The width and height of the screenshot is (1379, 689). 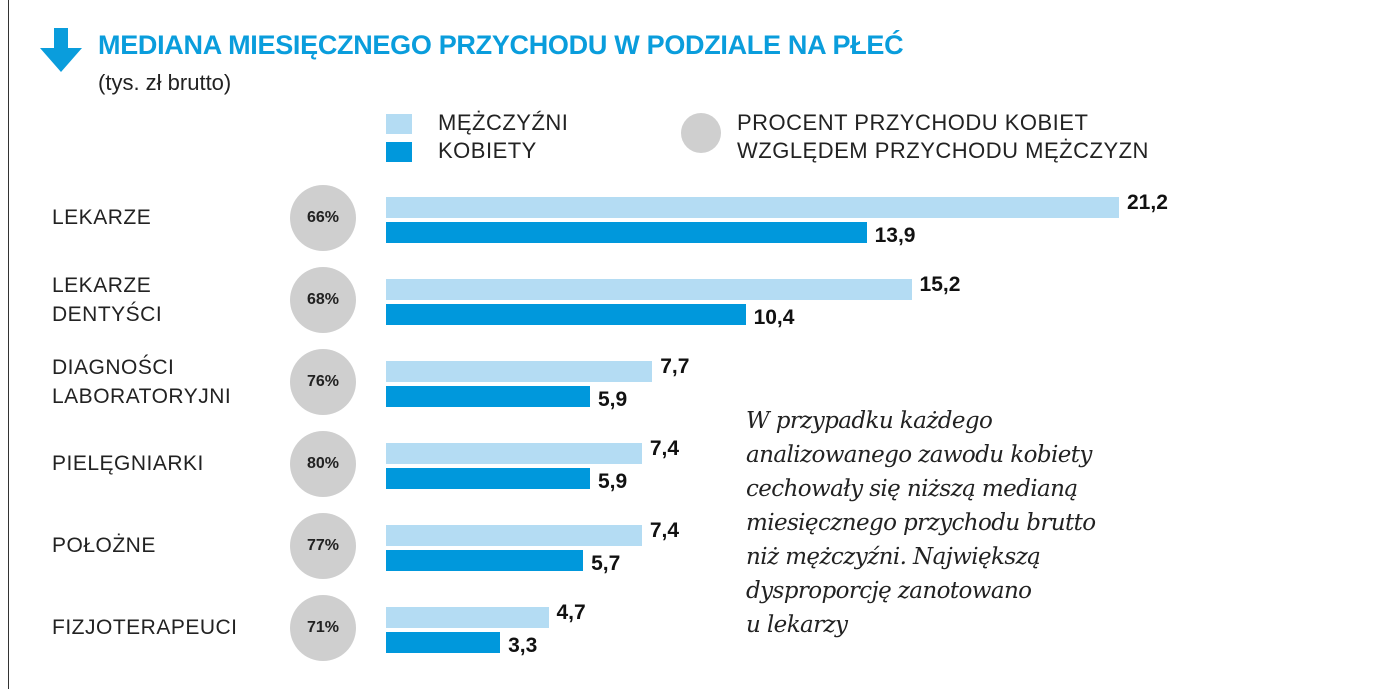 What do you see at coordinates (323, 628) in the screenshot?
I see `ratio-circle: 71%` at bounding box center [323, 628].